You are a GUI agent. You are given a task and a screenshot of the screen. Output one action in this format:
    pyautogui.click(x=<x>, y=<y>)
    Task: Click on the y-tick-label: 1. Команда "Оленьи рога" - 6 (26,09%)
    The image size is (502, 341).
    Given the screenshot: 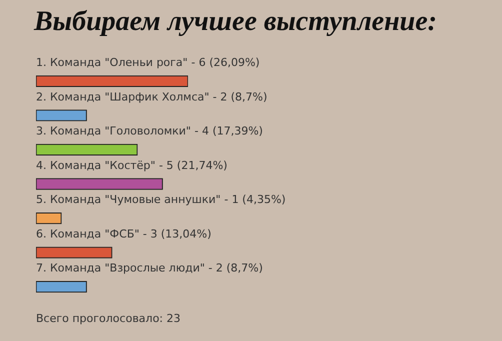 What is the action you would take?
    pyautogui.click(x=148, y=62)
    